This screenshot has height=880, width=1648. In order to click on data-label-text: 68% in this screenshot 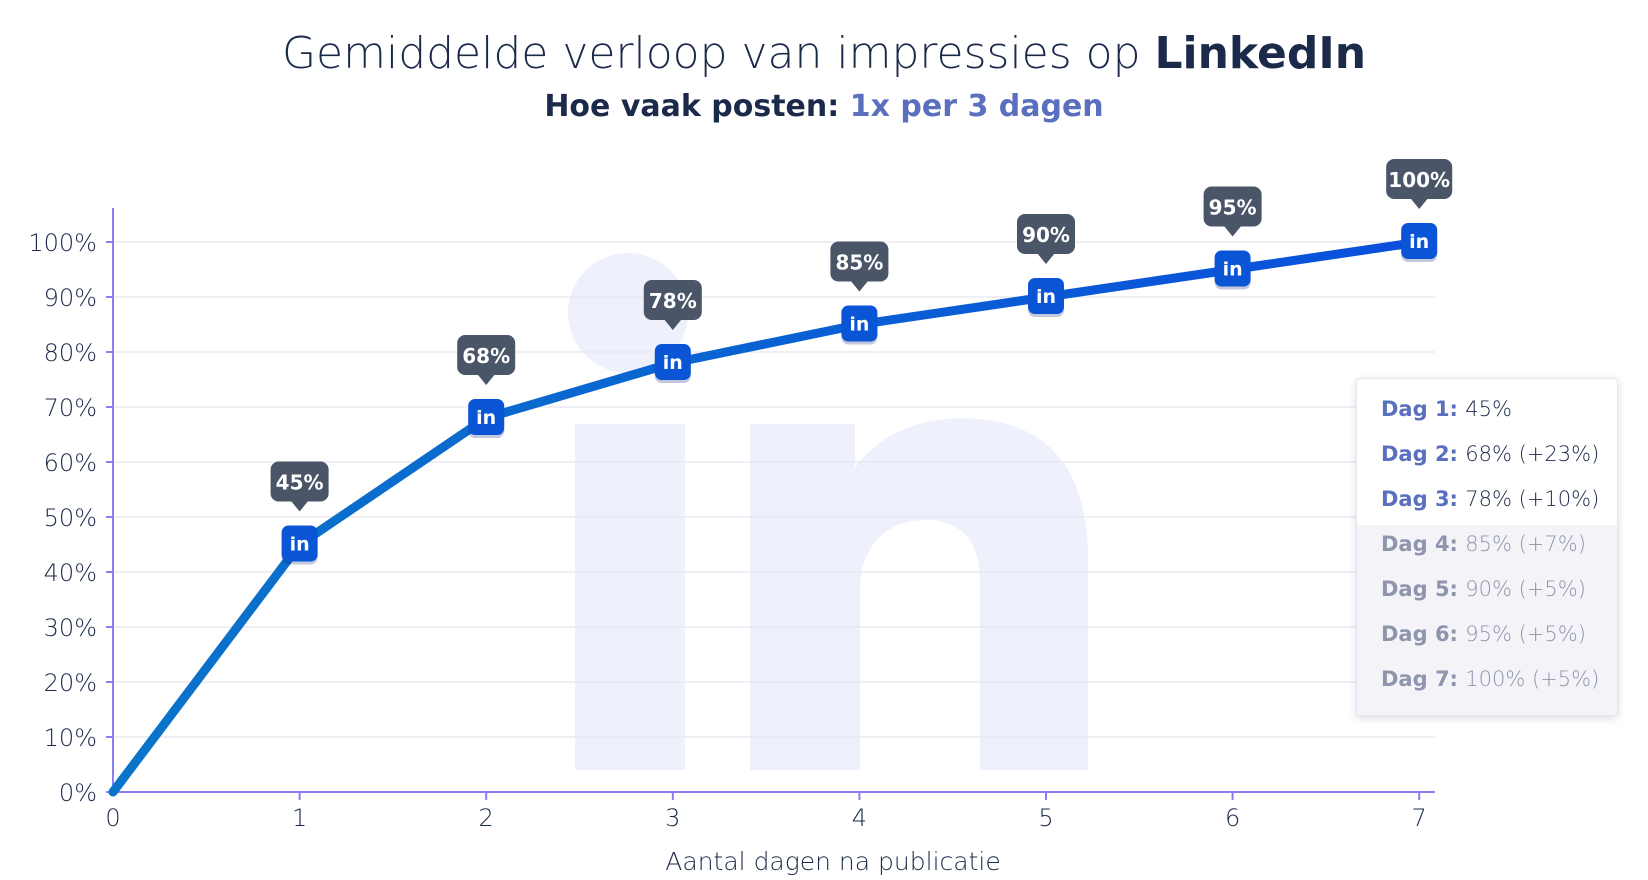, I will do `click(486, 356)`.